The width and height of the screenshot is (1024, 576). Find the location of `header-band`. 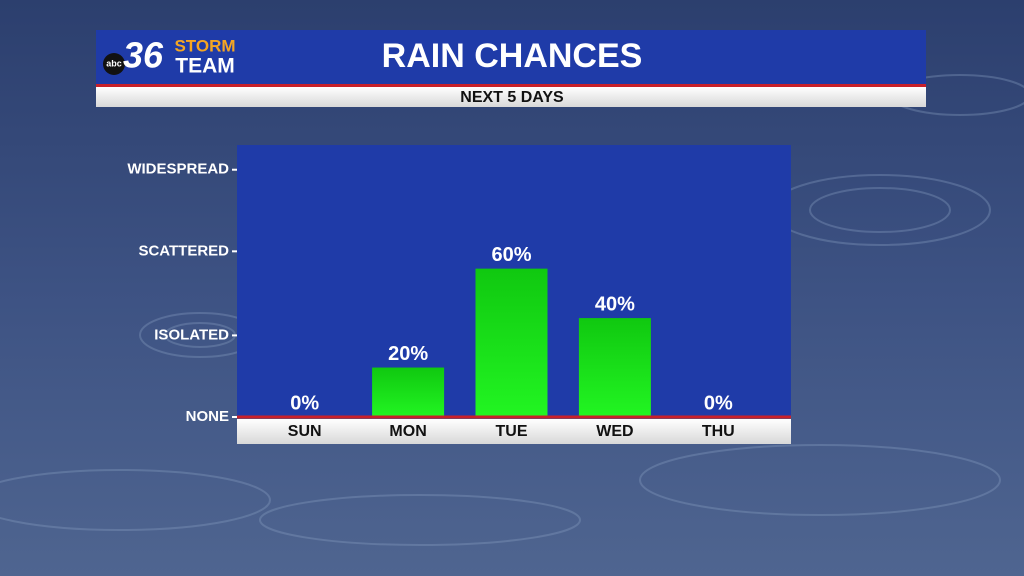

header-band is located at coordinates (511, 57).